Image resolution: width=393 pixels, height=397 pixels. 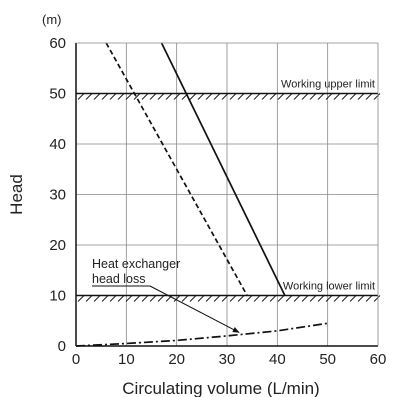 What do you see at coordinates (201, 334) in the screenshot?
I see `series-line-dashdot` at bounding box center [201, 334].